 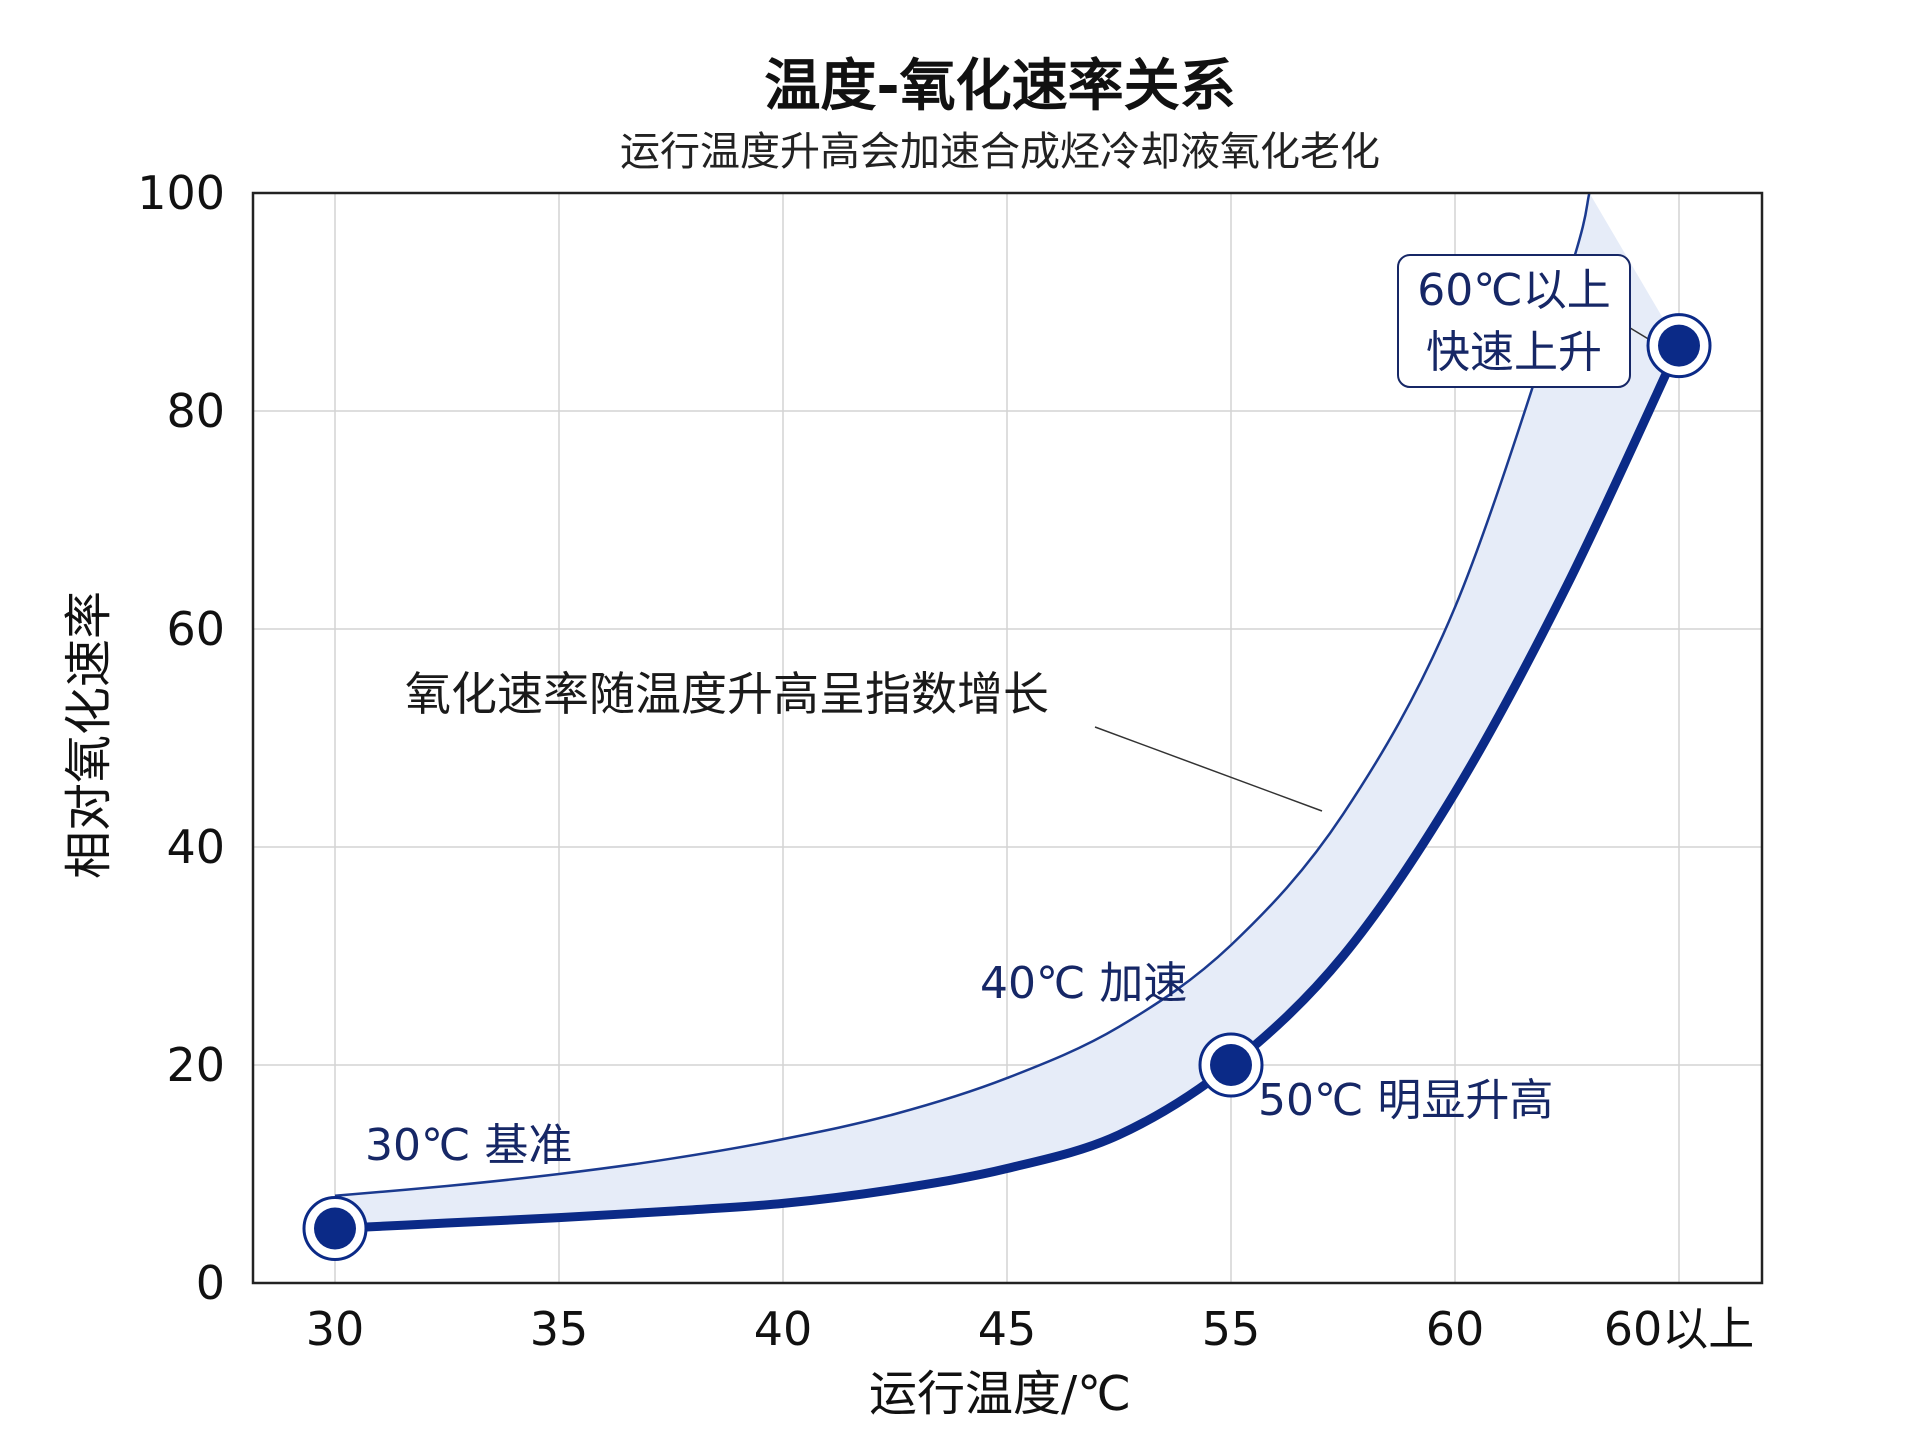 I want to click on annotation-leader-line, so click(x=1208, y=769).